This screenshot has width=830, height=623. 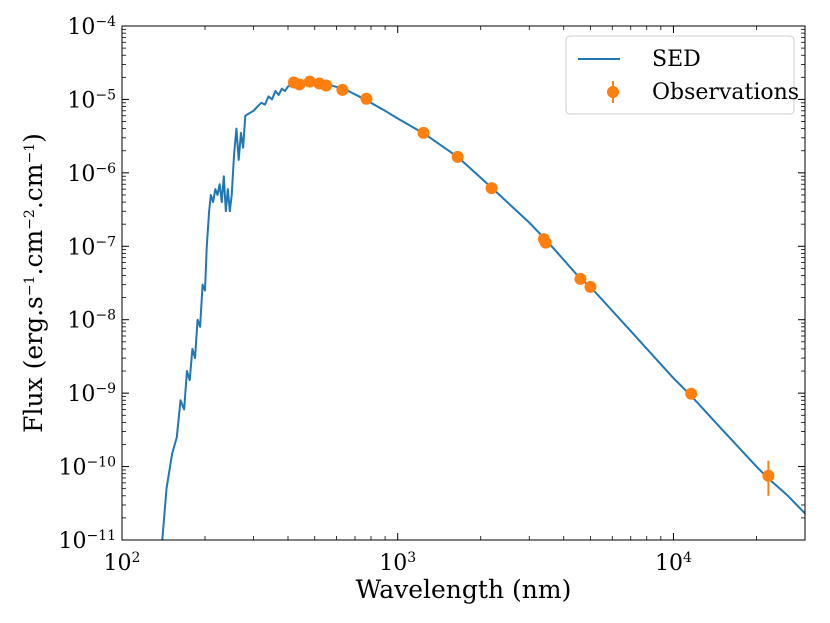 What do you see at coordinates (725, 92) in the screenshot?
I see `legend-observations-label: Observations` at bounding box center [725, 92].